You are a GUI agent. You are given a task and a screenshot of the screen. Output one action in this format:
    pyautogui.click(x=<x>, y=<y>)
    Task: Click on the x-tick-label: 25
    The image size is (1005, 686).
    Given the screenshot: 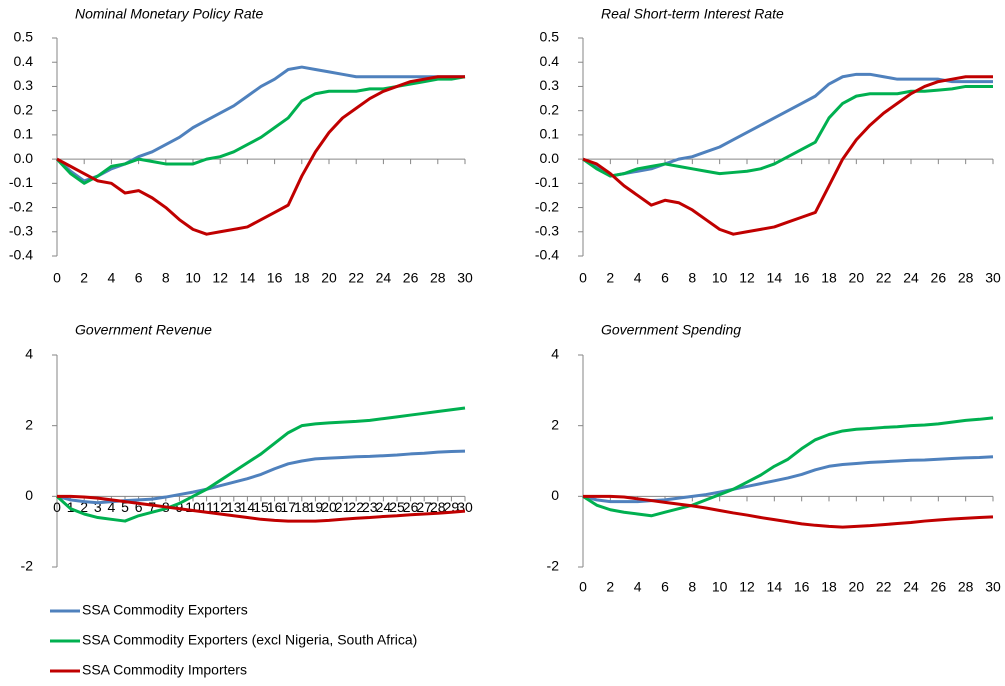 What is the action you would take?
    pyautogui.click(x=397, y=507)
    